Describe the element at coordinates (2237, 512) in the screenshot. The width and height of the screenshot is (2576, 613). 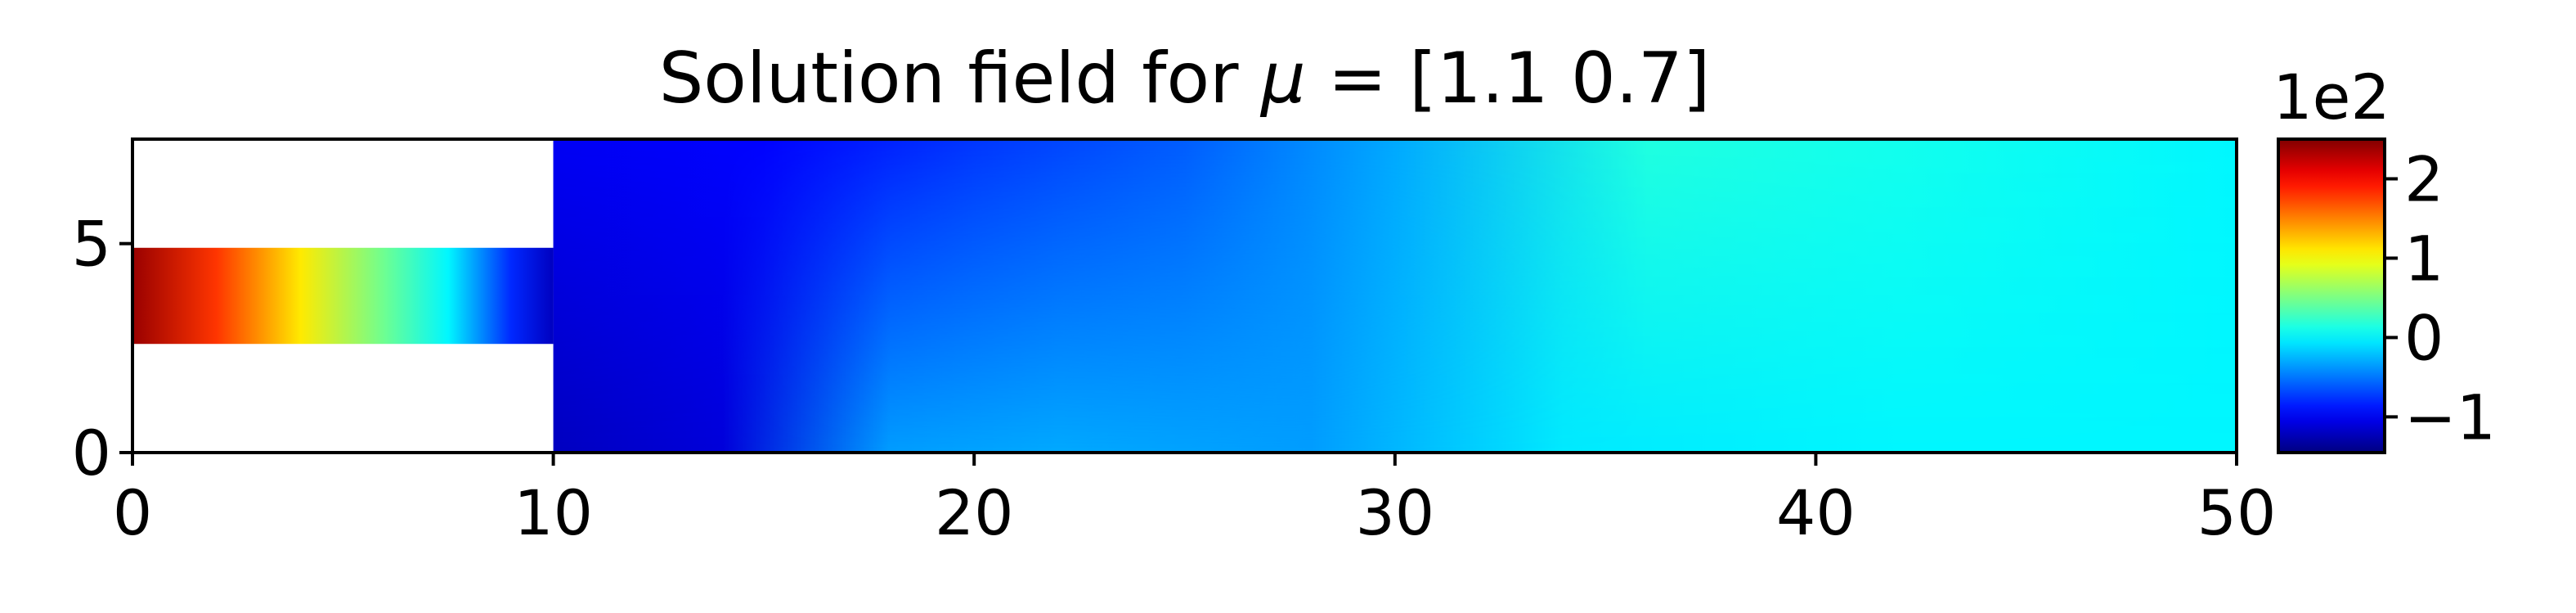
I see `x-tick-label: 50` at that location.